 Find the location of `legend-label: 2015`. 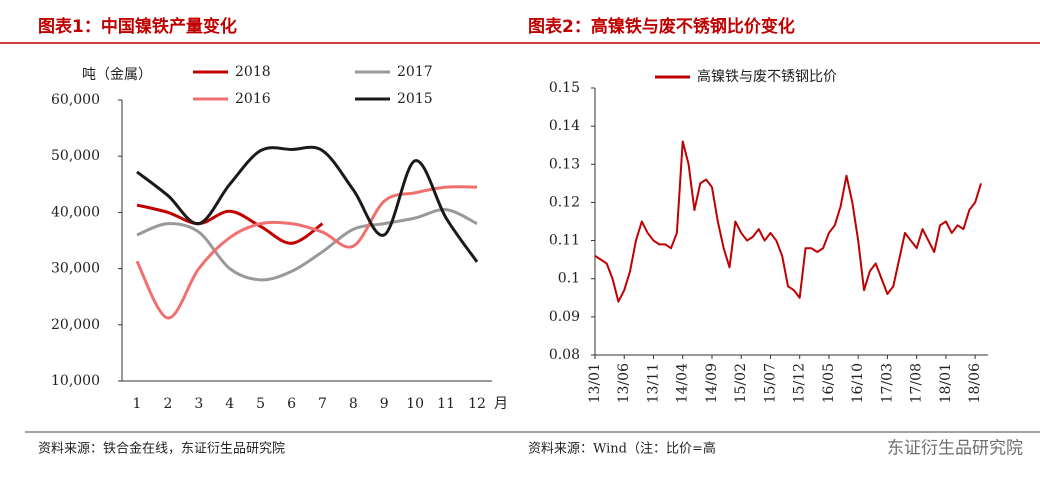

legend-label: 2015 is located at coordinates (415, 99).